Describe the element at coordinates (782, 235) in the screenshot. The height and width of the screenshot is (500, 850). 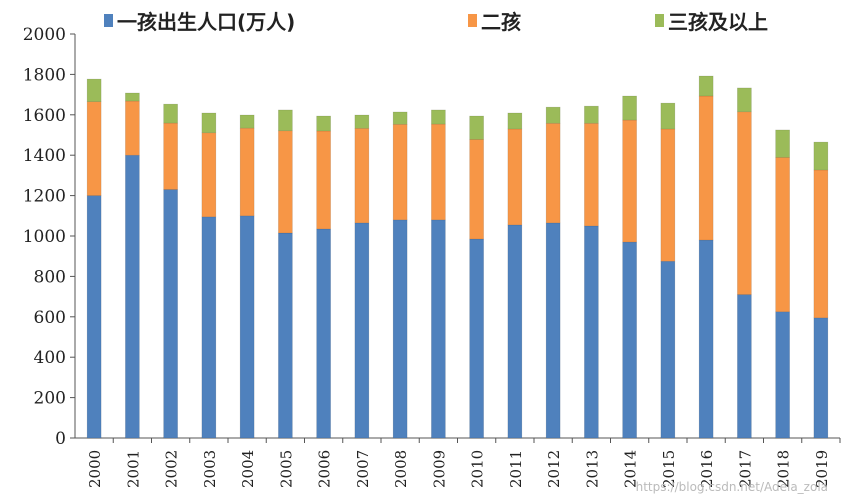
I see `bar-segment-2-2018` at that location.